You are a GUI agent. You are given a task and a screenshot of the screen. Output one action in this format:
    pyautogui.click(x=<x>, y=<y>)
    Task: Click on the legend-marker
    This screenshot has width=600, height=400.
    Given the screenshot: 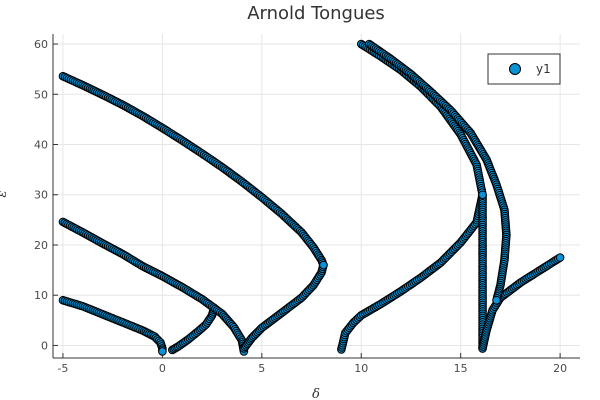 What is the action you would take?
    pyautogui.click(x=515, y=69)
    